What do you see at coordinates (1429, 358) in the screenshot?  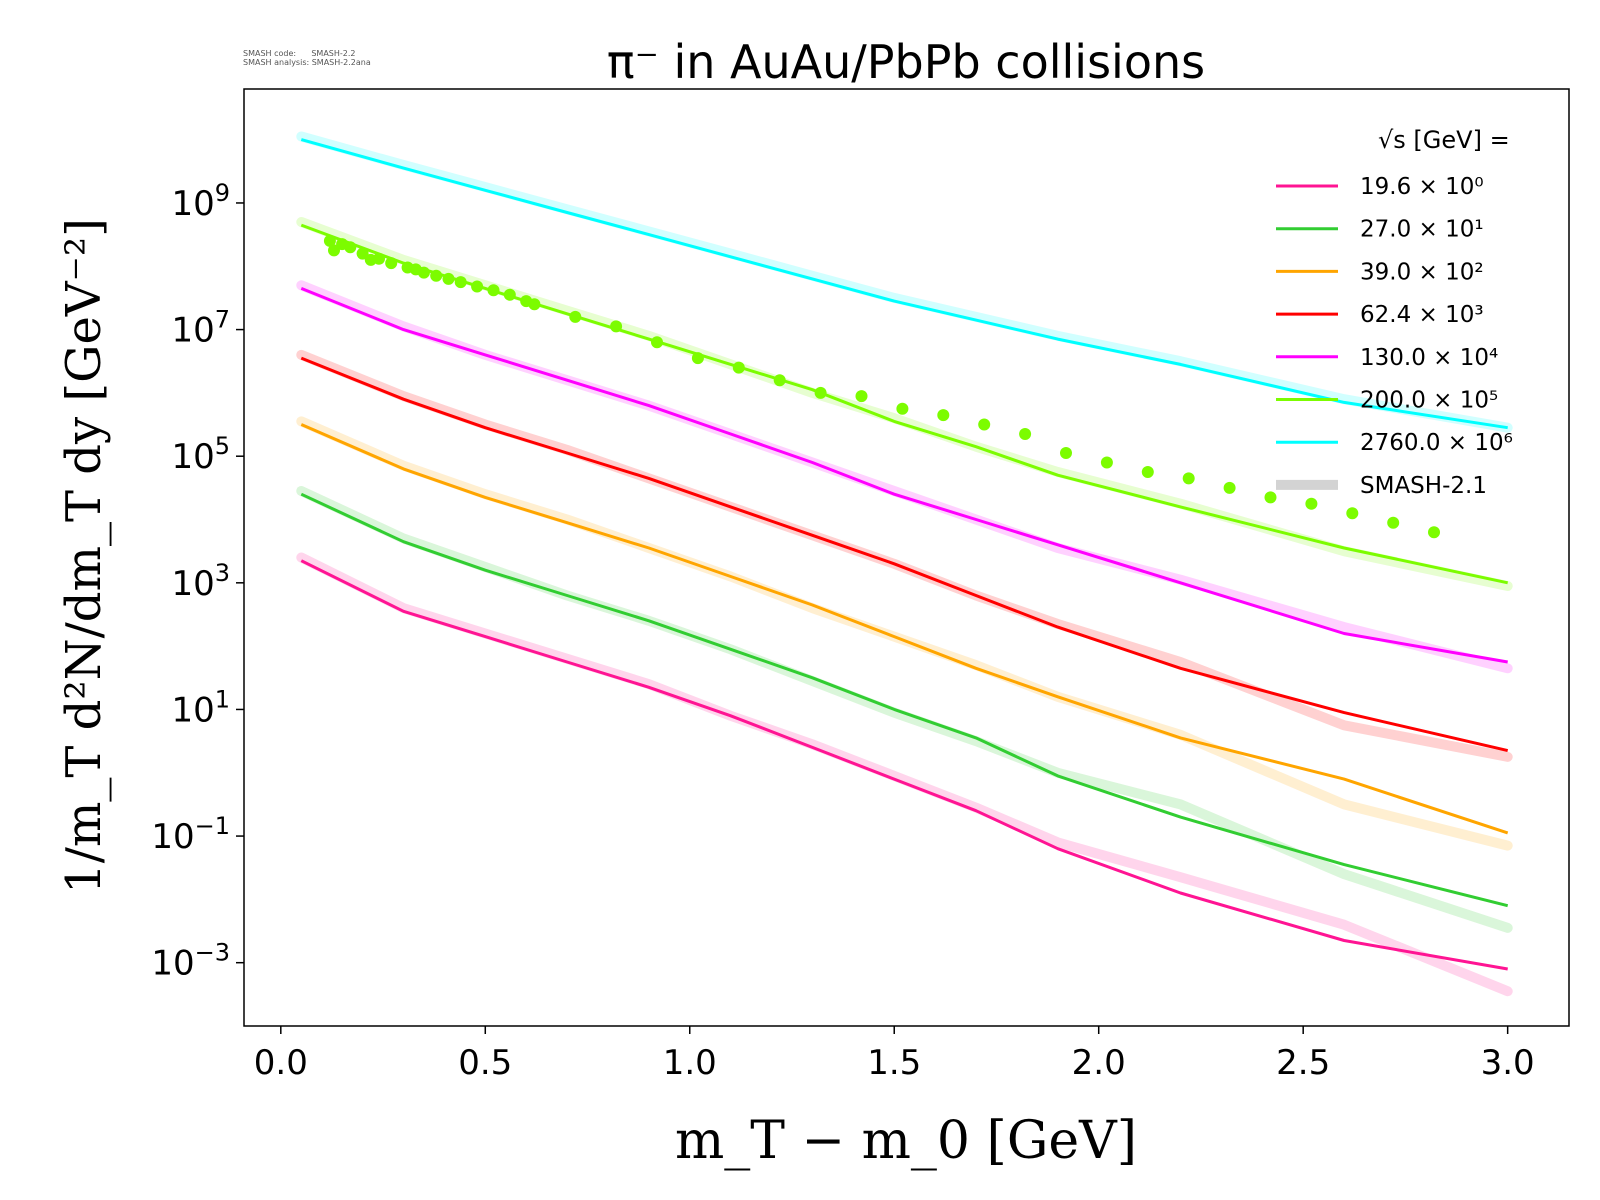 I see `legend-label: 130.0 × 10⁴` at bounding box center [1429, 358].